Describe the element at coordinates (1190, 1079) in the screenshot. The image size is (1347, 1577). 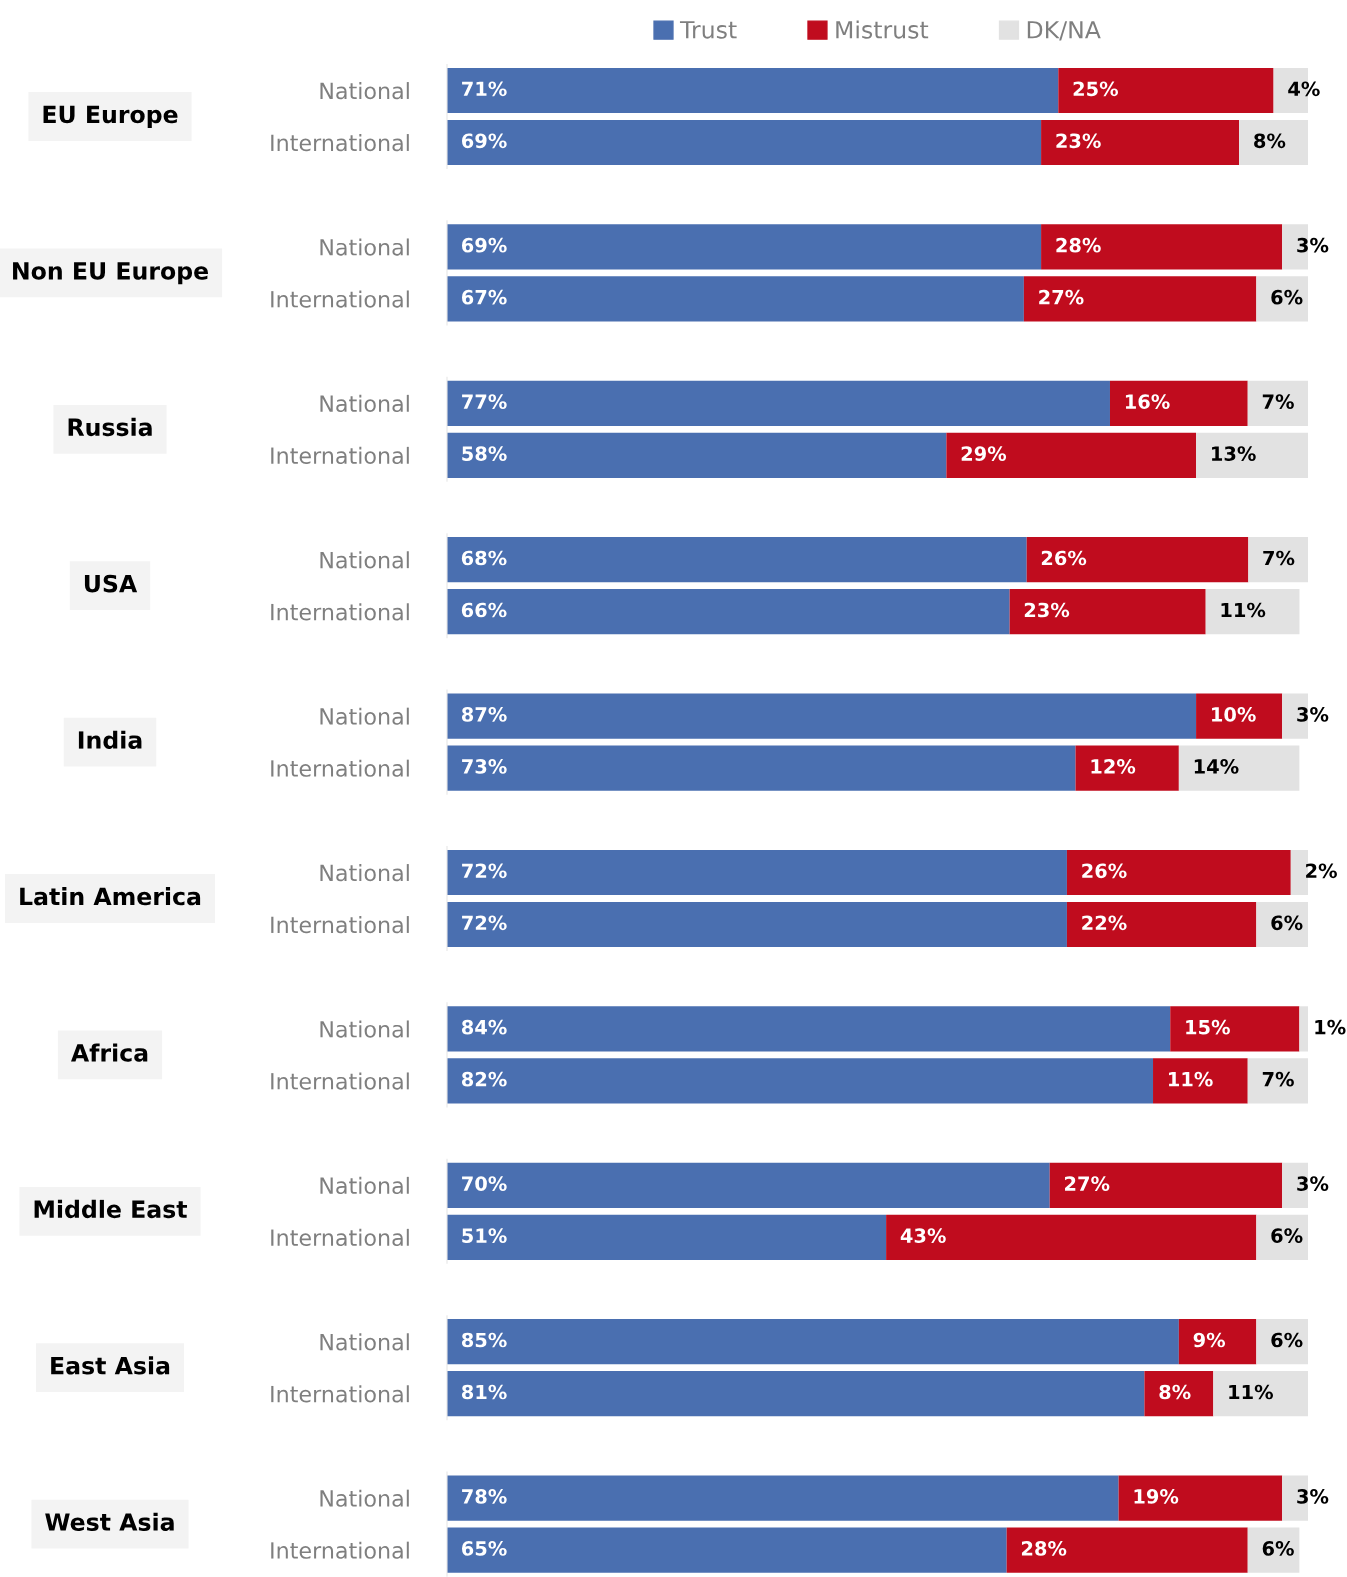
I see `data-label: 11%` at that location.